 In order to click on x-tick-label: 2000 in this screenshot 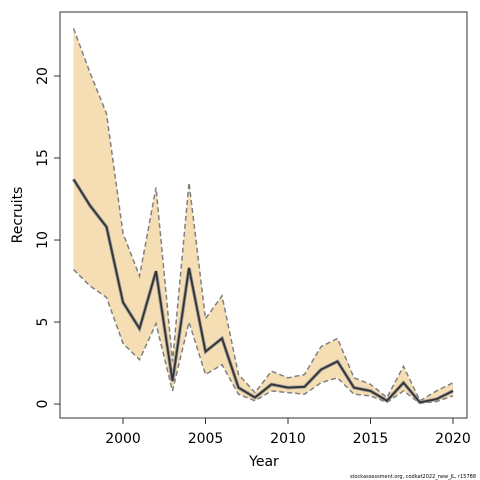, I will do `click(123, 439)`.